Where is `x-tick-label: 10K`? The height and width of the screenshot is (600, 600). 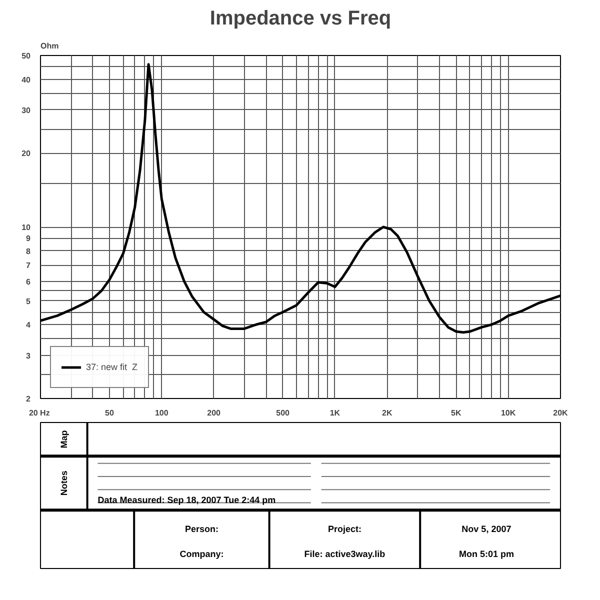 x-tick-label: 10K is located at coordinates (508, 413).